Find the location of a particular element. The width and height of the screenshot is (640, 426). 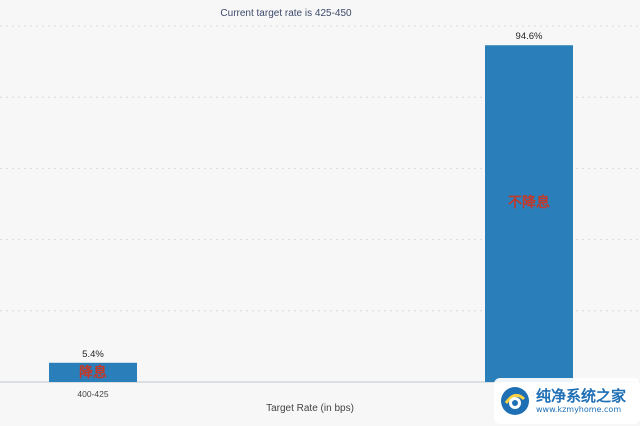

watermark-title: 纯净系统之家 is located at coordinates (581, 395).